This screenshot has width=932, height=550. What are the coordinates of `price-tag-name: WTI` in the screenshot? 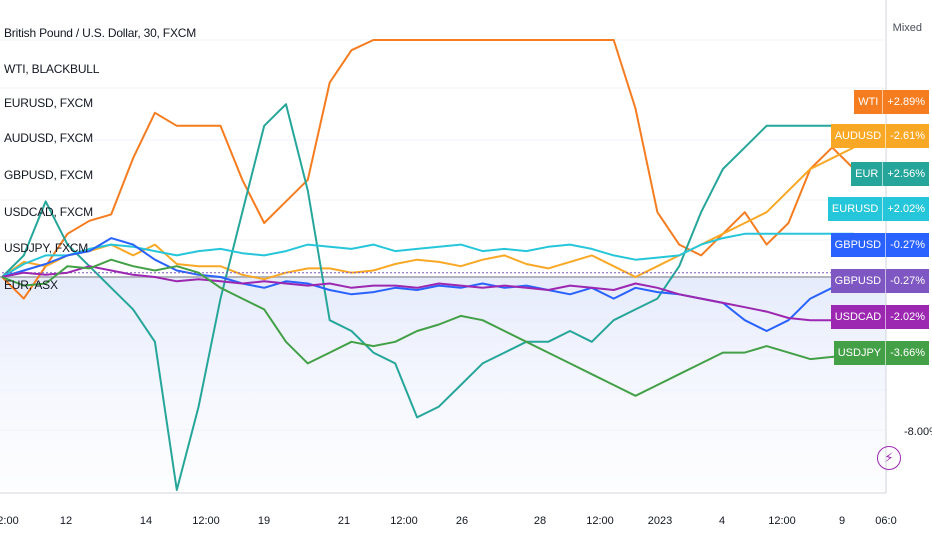 It's located at (868, 102).